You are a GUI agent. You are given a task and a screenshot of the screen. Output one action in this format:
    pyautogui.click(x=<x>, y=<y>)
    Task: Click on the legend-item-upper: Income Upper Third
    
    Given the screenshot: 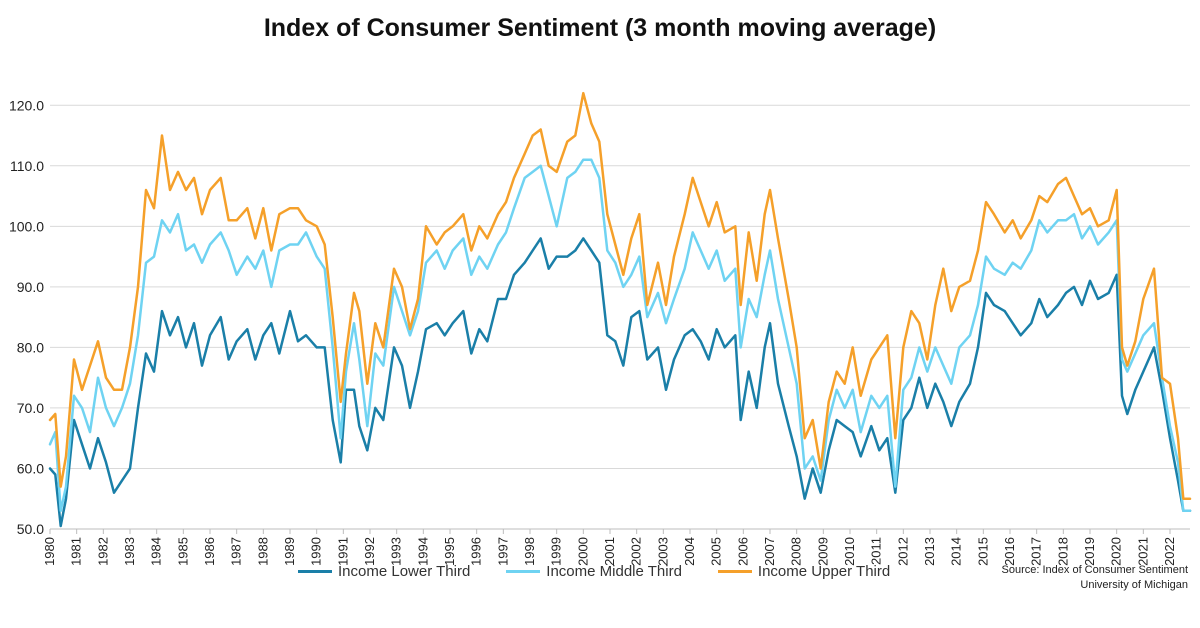 What is the action you would take?
    pyautogui.click(x=804, y=571)
    